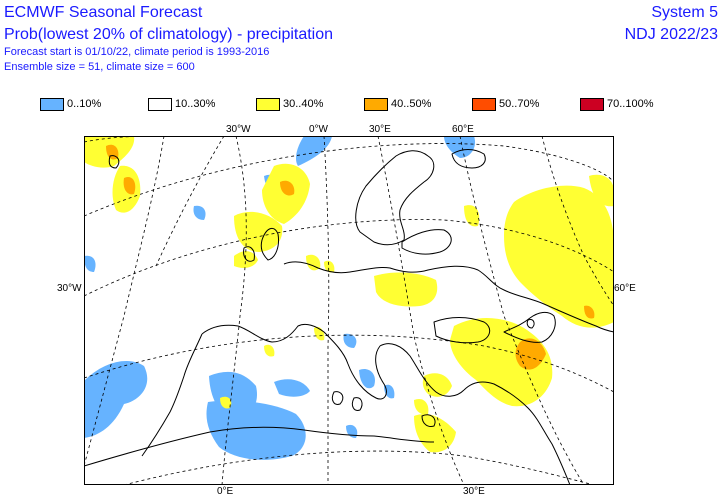  I want to click on lon-label-top: 30°E, so click(380, 129).